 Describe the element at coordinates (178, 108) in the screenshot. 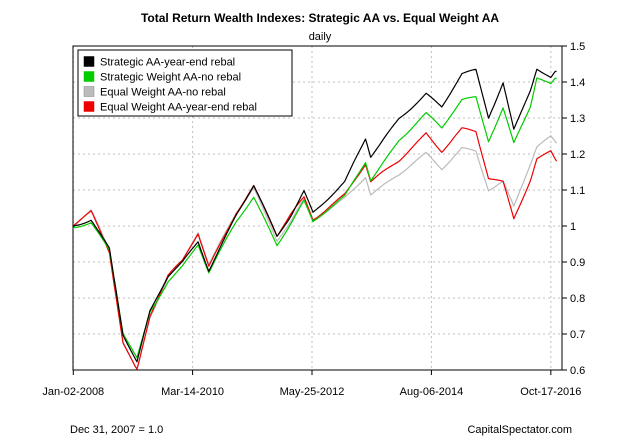

I see `legend-label: Equal Weight AA-year-end rebal` at that location.